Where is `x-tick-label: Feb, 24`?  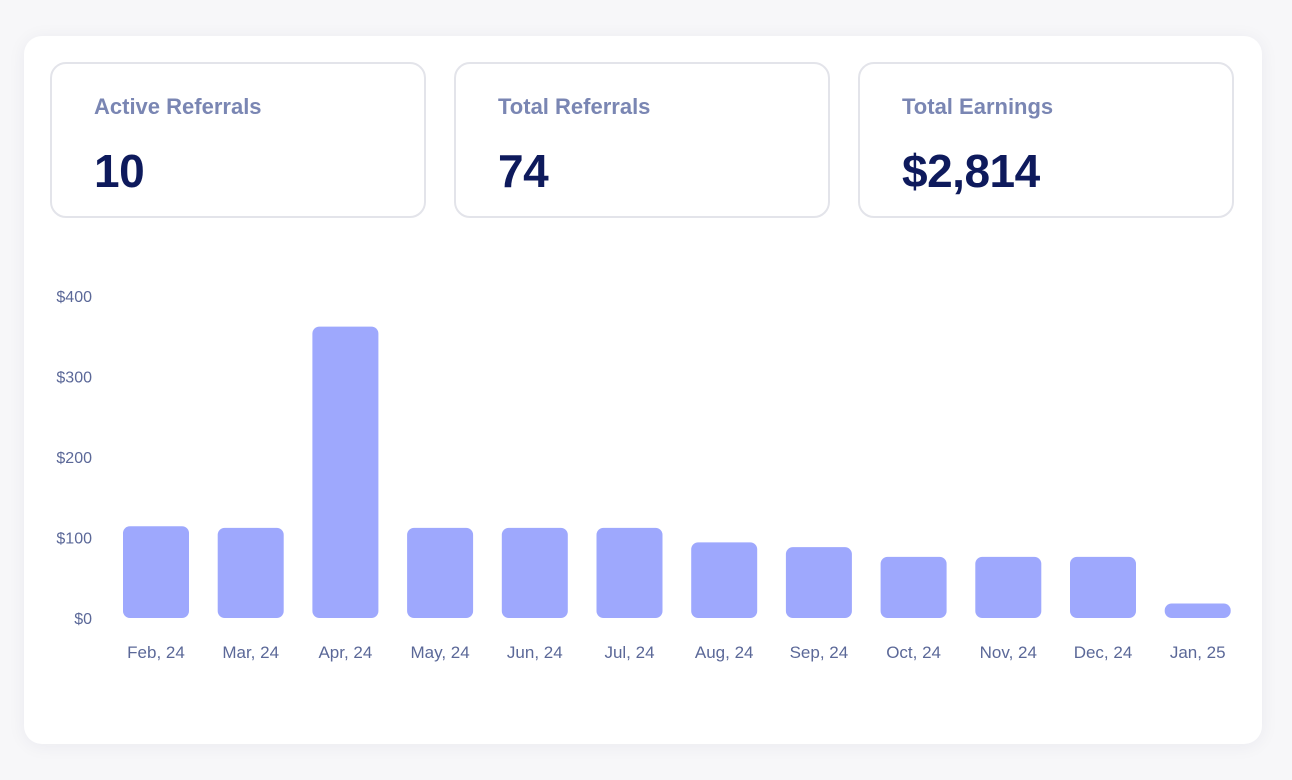
x-tick-label: Feb, 24 is located at coordinates (156, 652).